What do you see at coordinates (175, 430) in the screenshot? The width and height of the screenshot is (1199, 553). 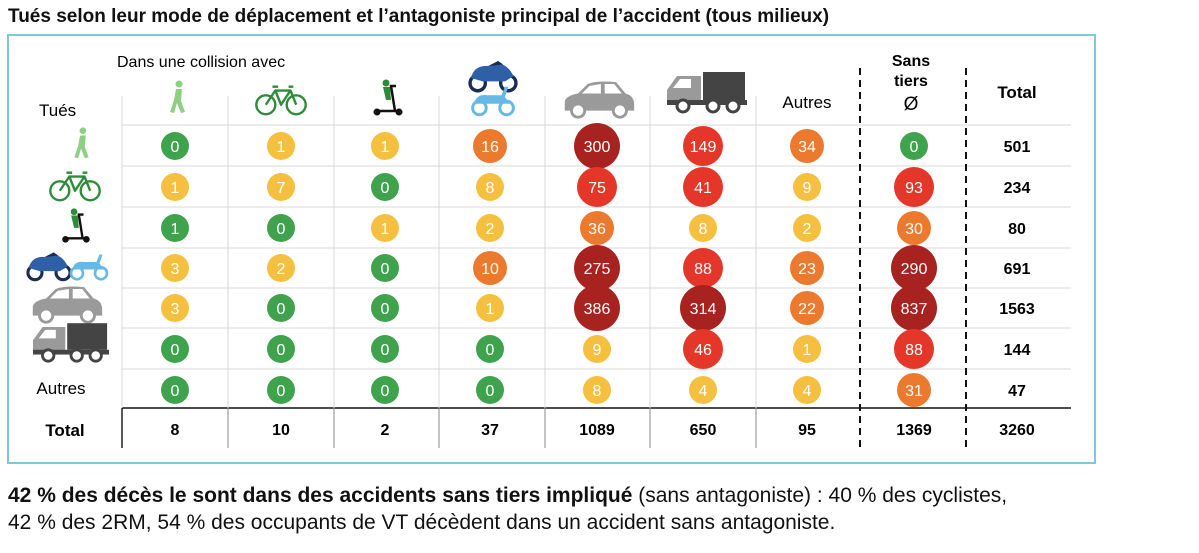 I see `column-total: 8` at bounding box center [175, 430].